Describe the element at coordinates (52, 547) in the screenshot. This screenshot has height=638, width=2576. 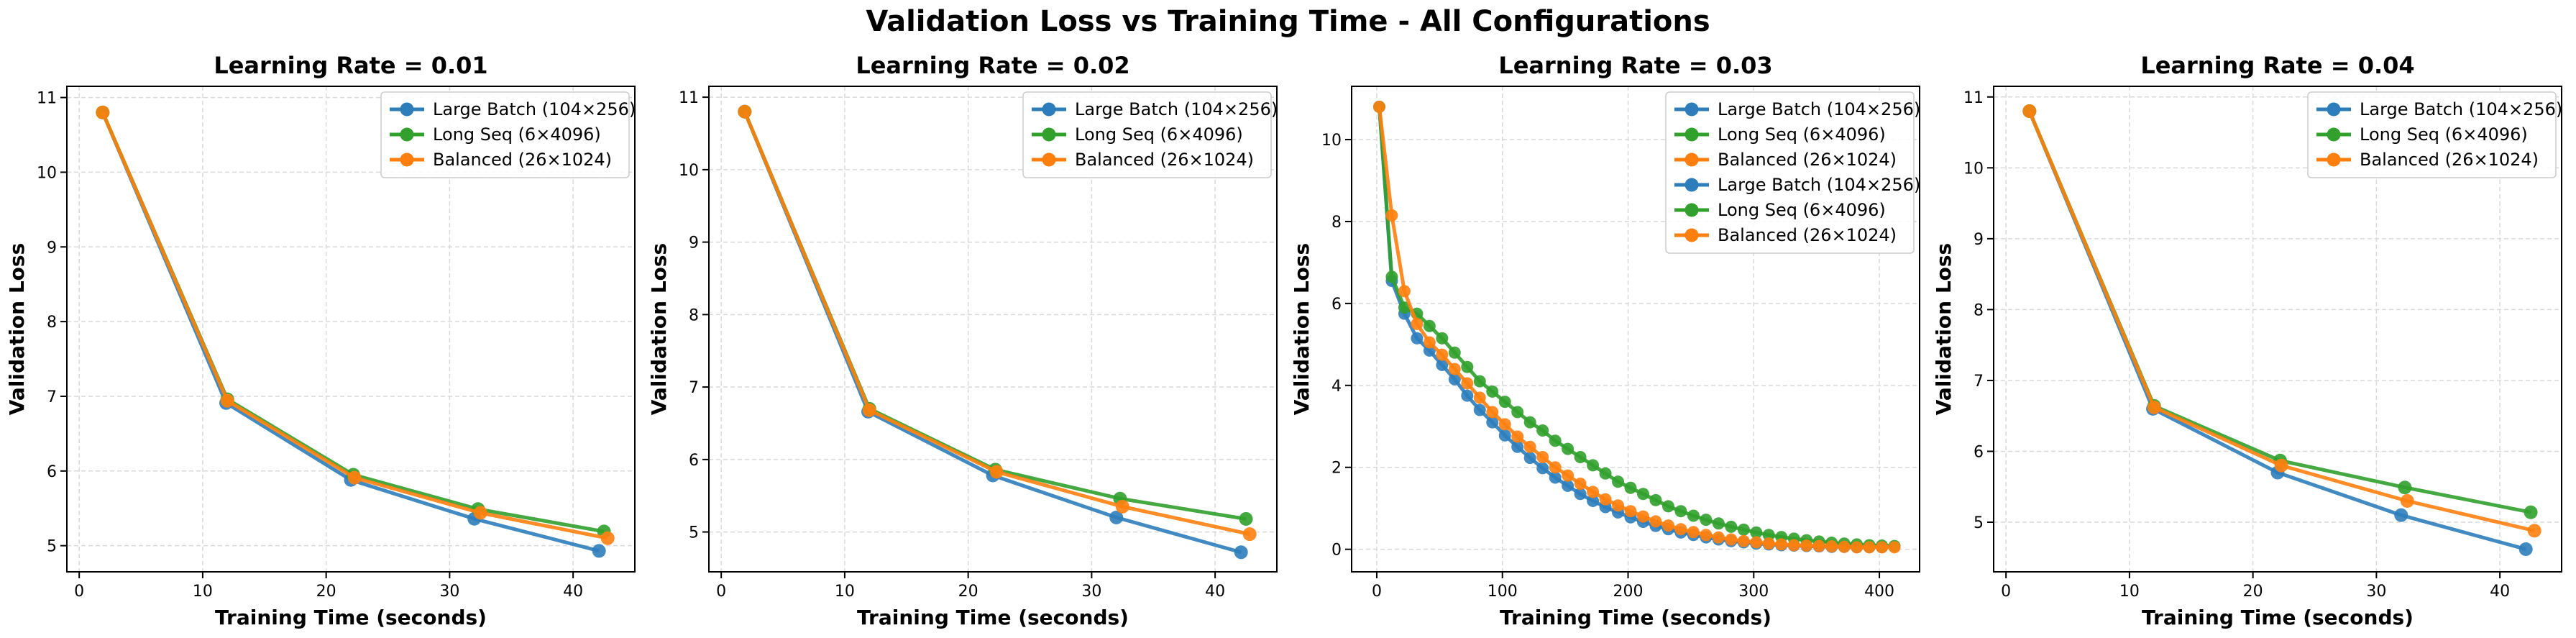
I see `y-tick-label: 5` at that location.